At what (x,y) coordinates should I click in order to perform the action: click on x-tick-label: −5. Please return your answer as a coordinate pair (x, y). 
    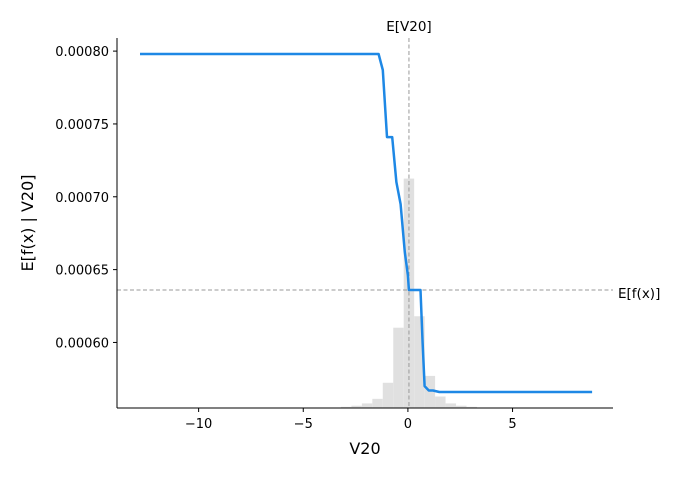
    Looking at the image, I should click on (303, 424).